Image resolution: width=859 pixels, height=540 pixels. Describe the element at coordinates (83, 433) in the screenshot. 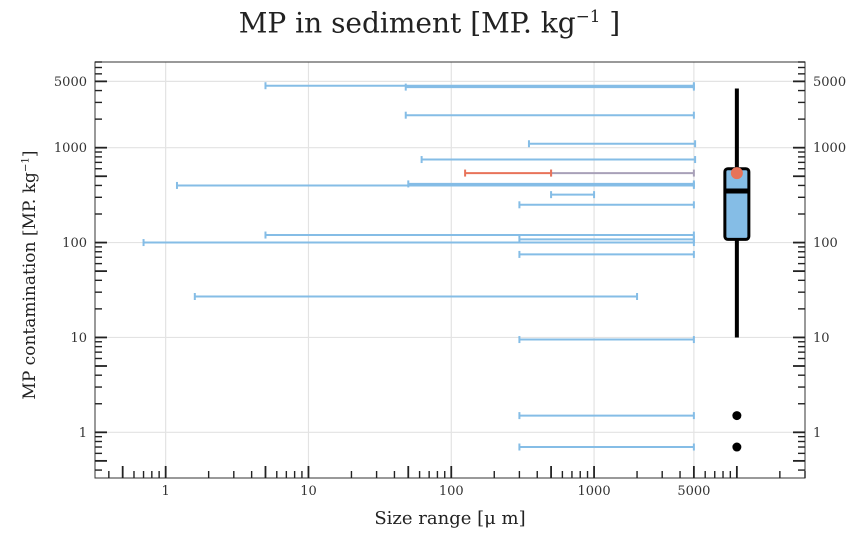

I see `y-tick-label-left: 1` at that location.